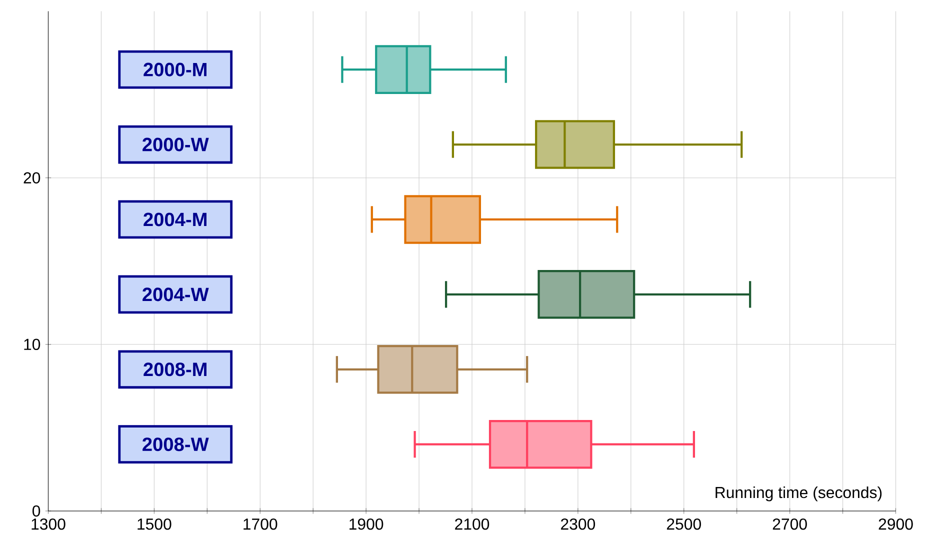 This screenshot has width=928, height=543. I want to click on text: 10, so click(32, 344).